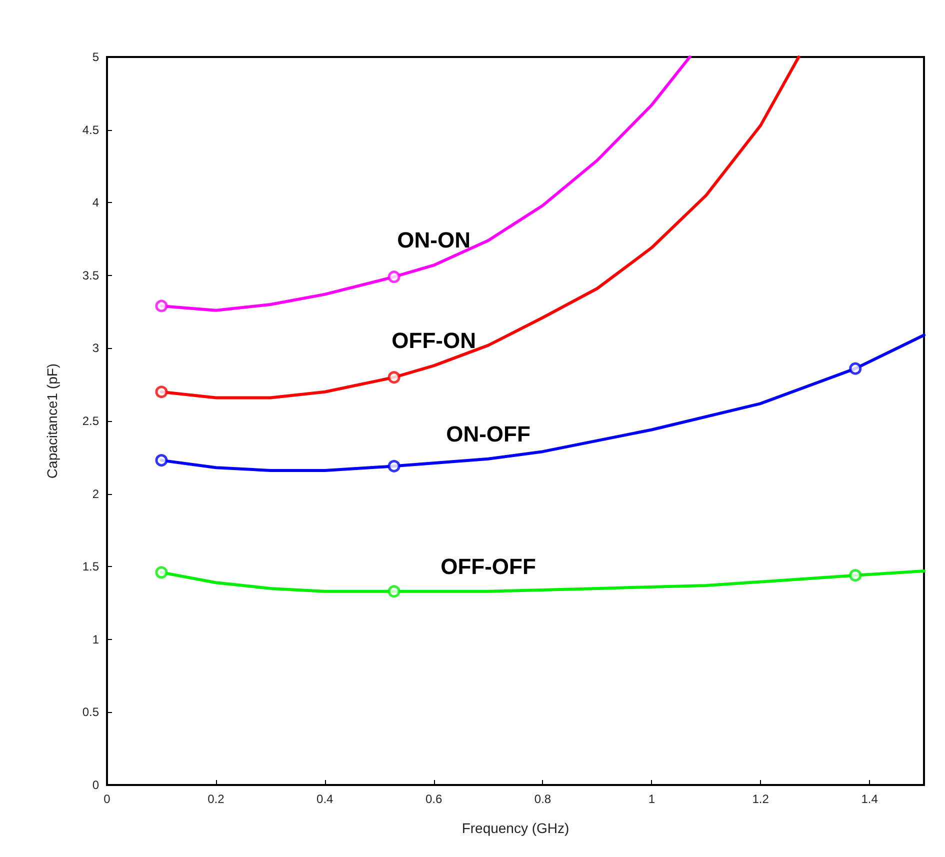 The width and height of the screenshot is (945, 857). What do you see at coordinates (52, 421) in the screenshot?
I see `y-axis-title: Capacitance1 (pF)` at bounding box center [52, 421].